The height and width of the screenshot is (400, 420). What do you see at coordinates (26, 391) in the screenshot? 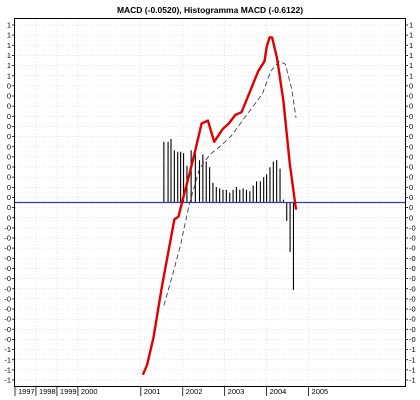
I see `x-tick-label: 1997` at bounding box center [26, 391].